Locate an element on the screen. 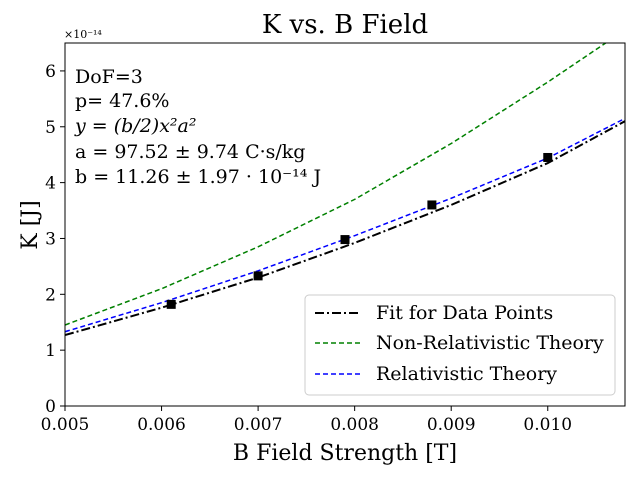 The image size is (640, 480). x-tick-label: 0.008 is located at coordinates (354, 425).